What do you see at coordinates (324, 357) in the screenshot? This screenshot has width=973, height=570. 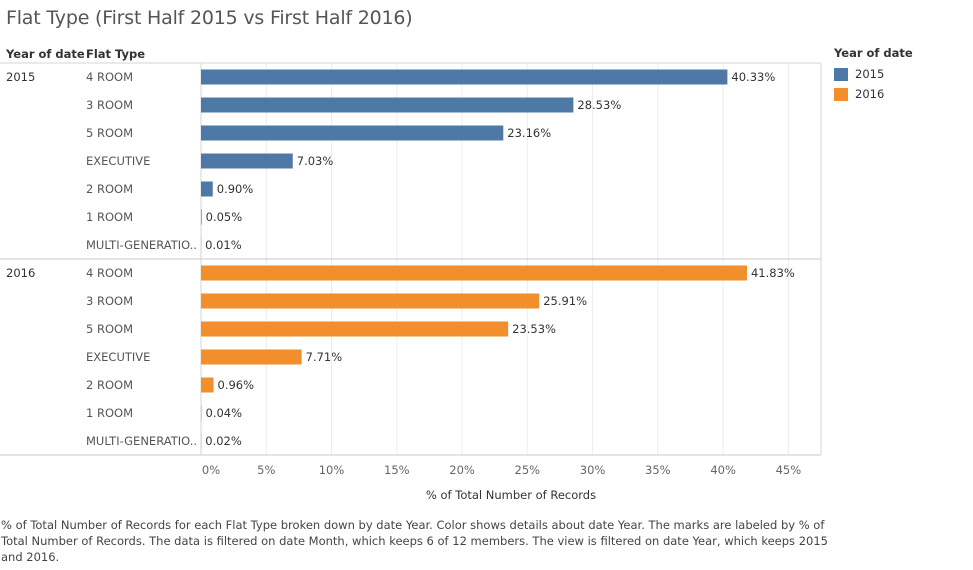 I see `data-label: 7.71%` at bounding box center [324, 357].